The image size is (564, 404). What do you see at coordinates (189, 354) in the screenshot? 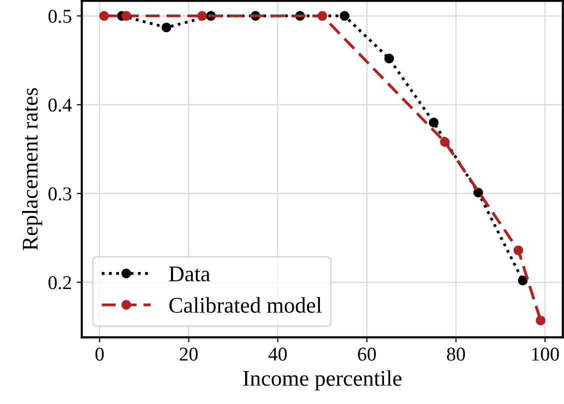
I see `x-tick-label: 20` at bounding box center [189, 354].